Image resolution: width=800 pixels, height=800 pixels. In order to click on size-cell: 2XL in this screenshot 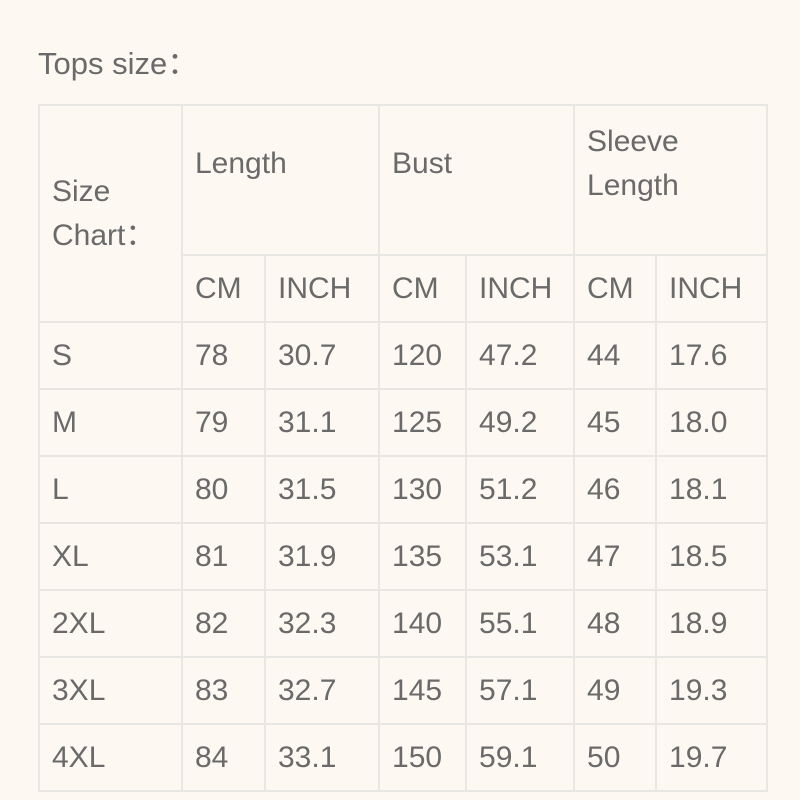, I will do `click(110, 623)`.